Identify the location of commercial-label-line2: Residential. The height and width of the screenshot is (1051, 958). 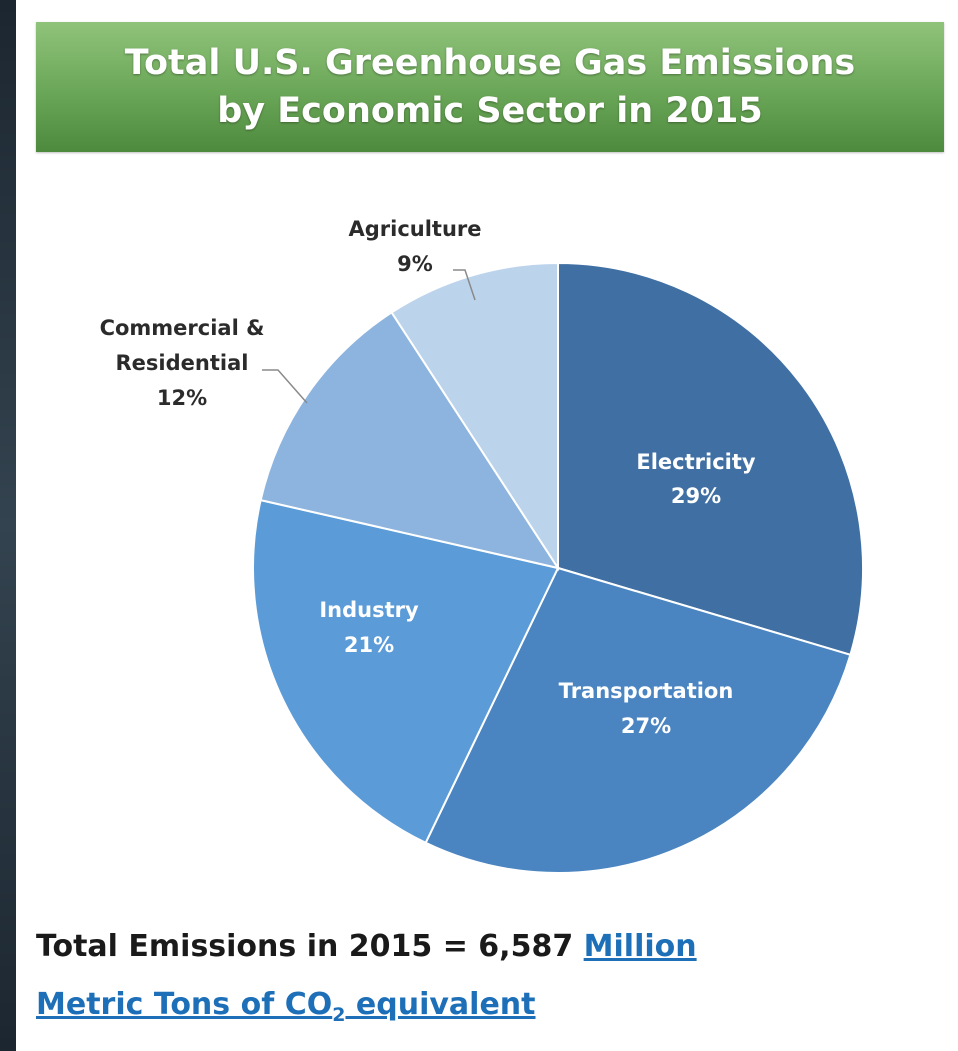
(182, 363).